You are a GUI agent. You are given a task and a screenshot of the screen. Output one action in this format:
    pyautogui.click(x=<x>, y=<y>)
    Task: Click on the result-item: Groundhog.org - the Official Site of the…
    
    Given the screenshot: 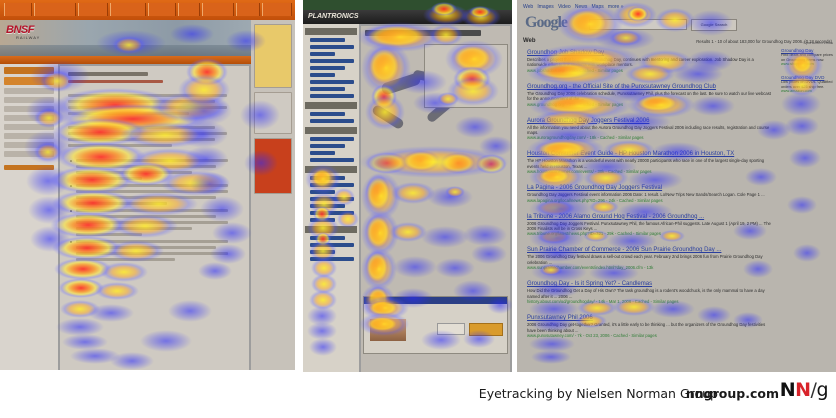 What is the action you would take?
    pyautogui.click(x=651, y=95)
    